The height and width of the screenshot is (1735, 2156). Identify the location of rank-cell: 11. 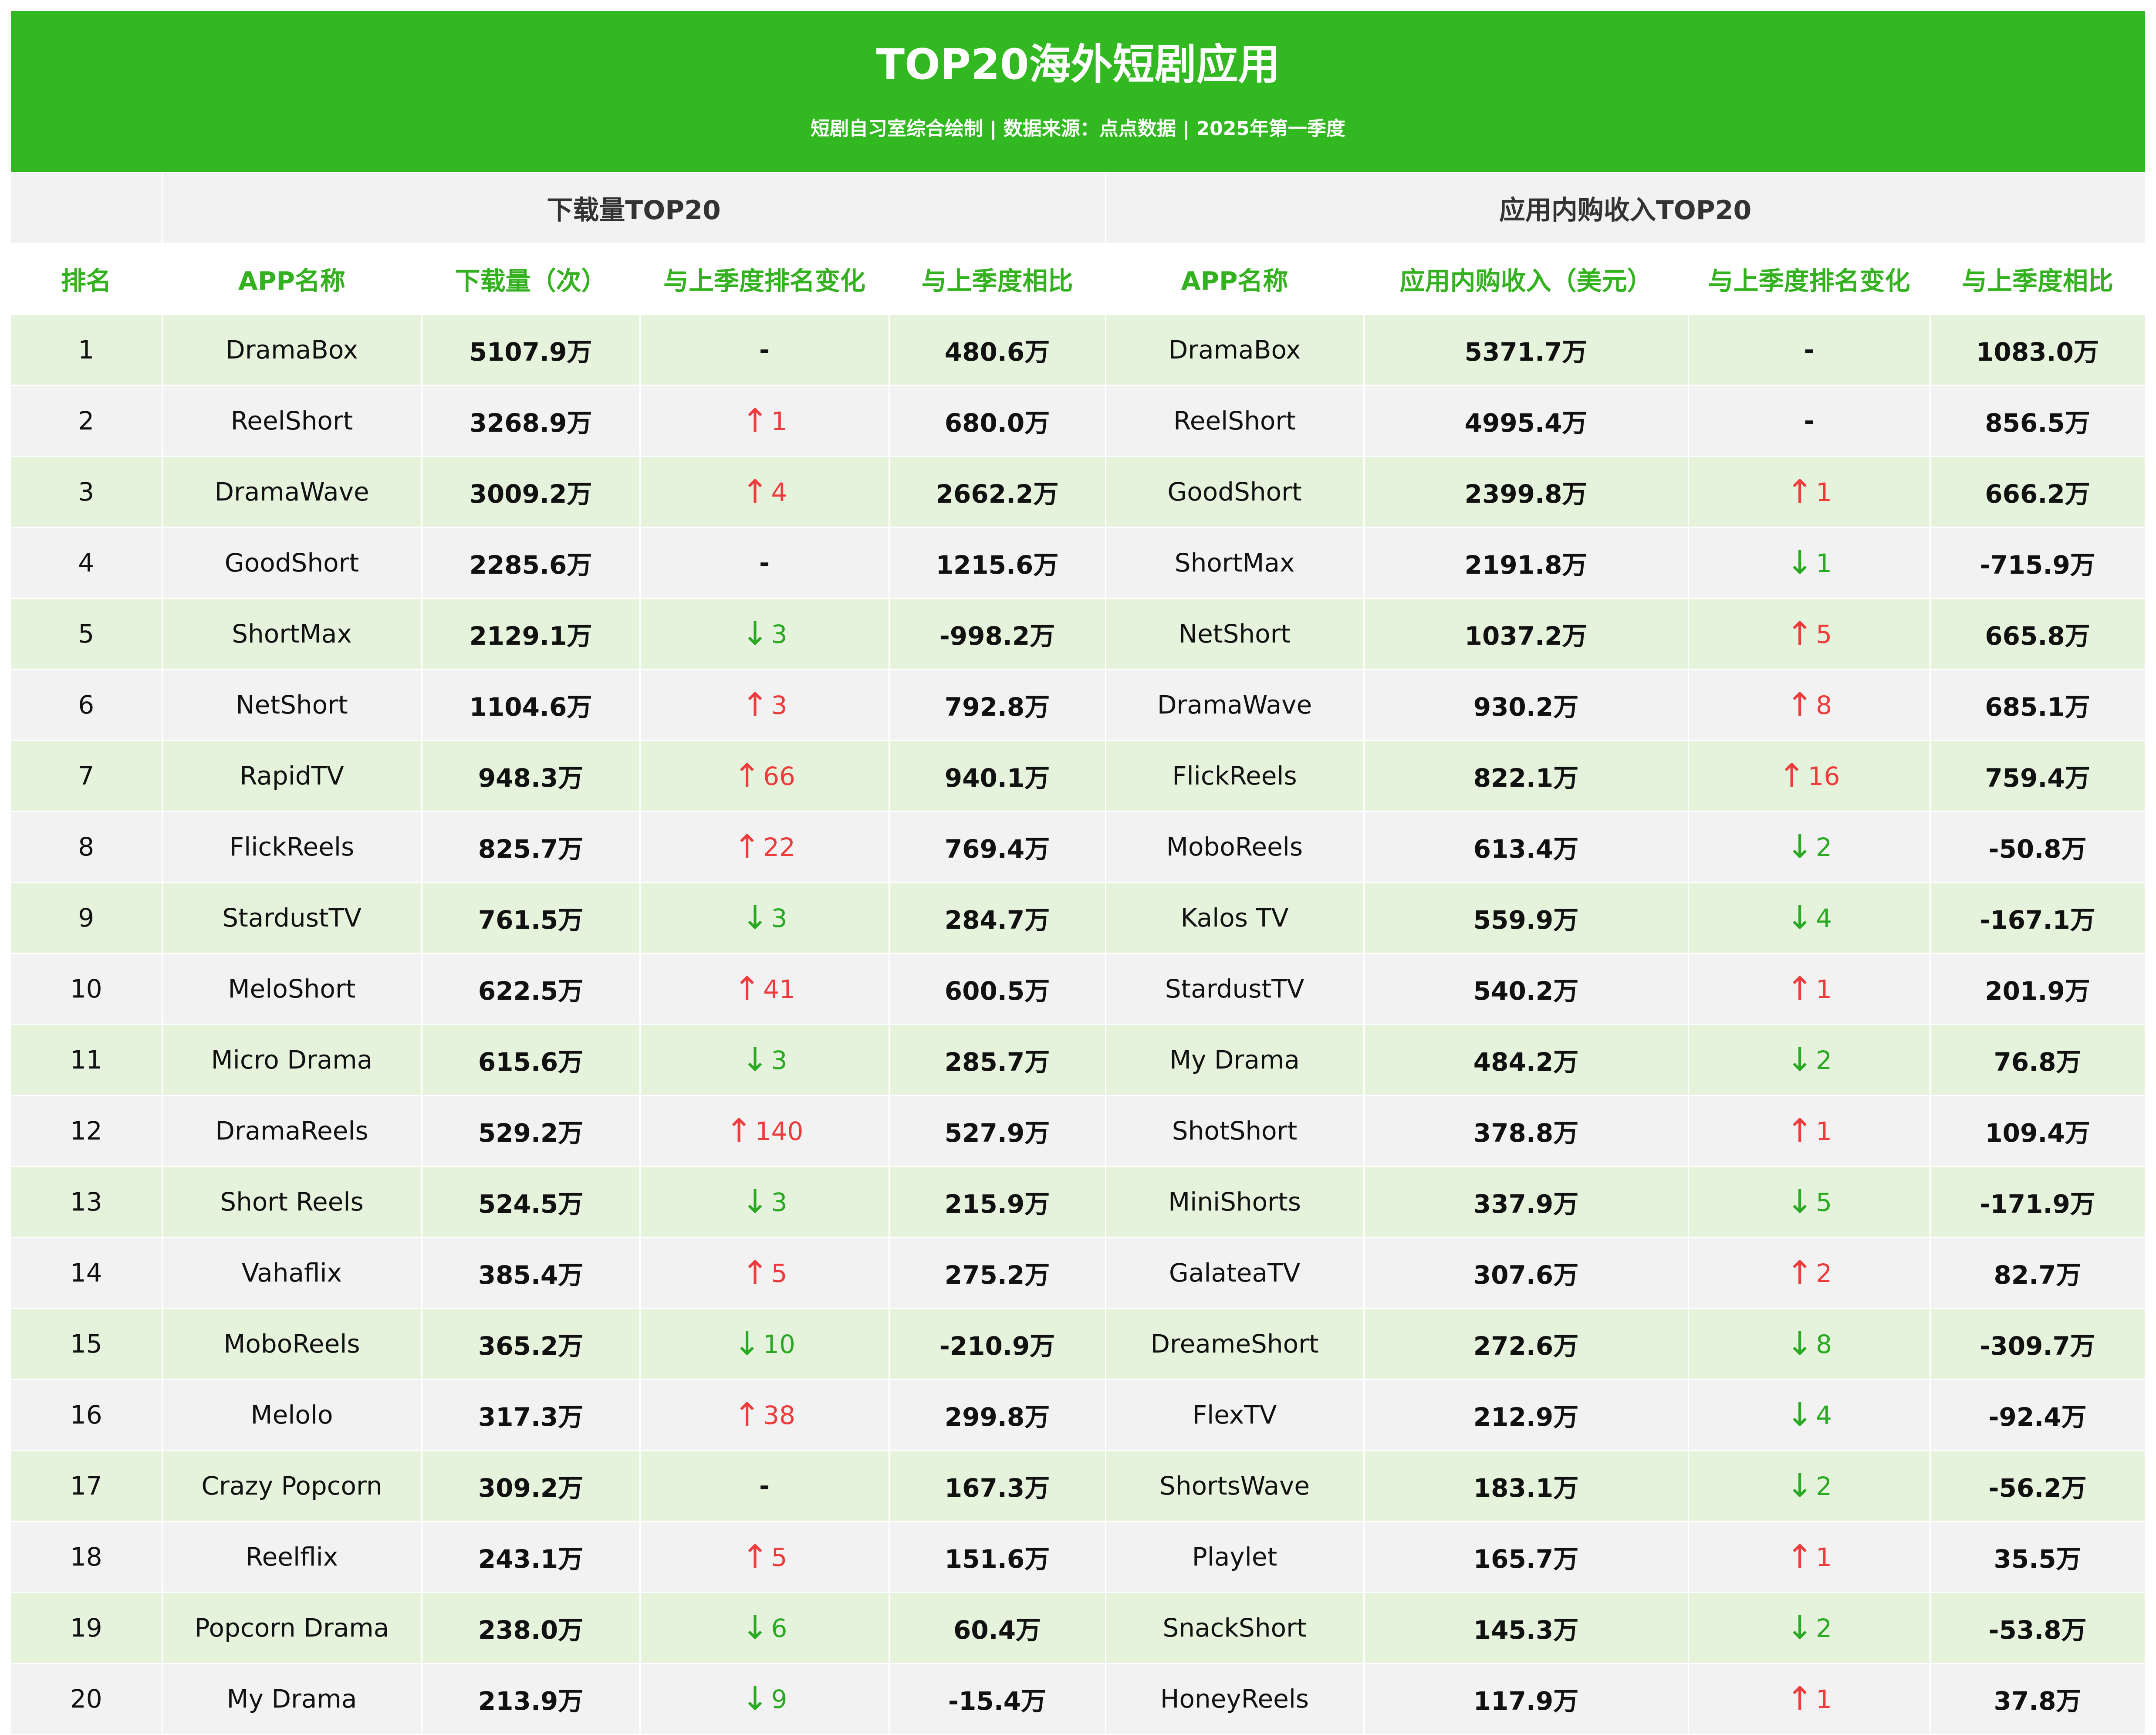
(87, 1060).